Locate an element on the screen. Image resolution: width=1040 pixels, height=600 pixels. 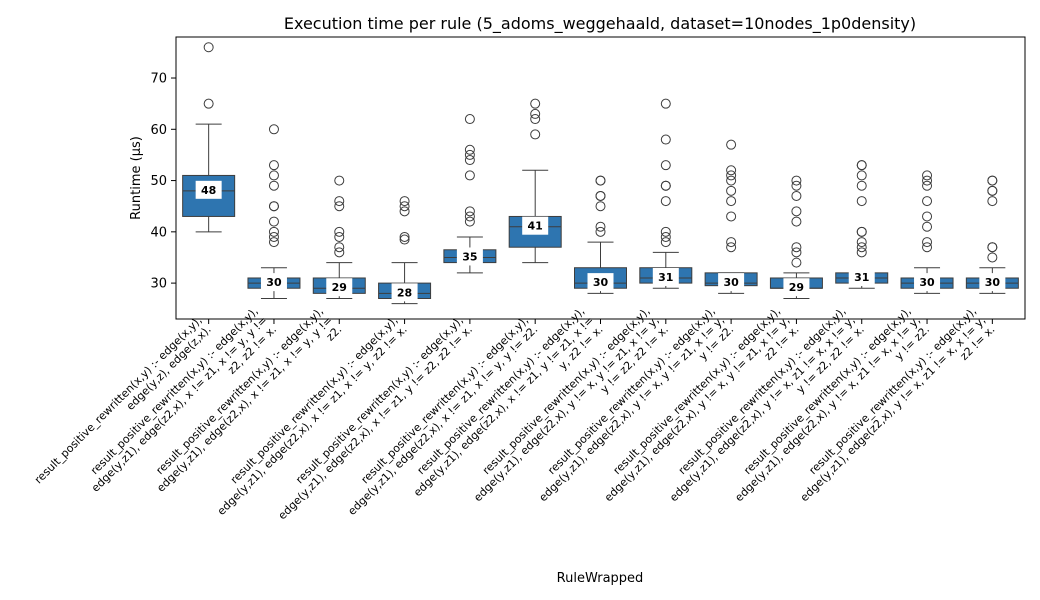
y-tick-label: 30 is located at coordinates (158, 284).